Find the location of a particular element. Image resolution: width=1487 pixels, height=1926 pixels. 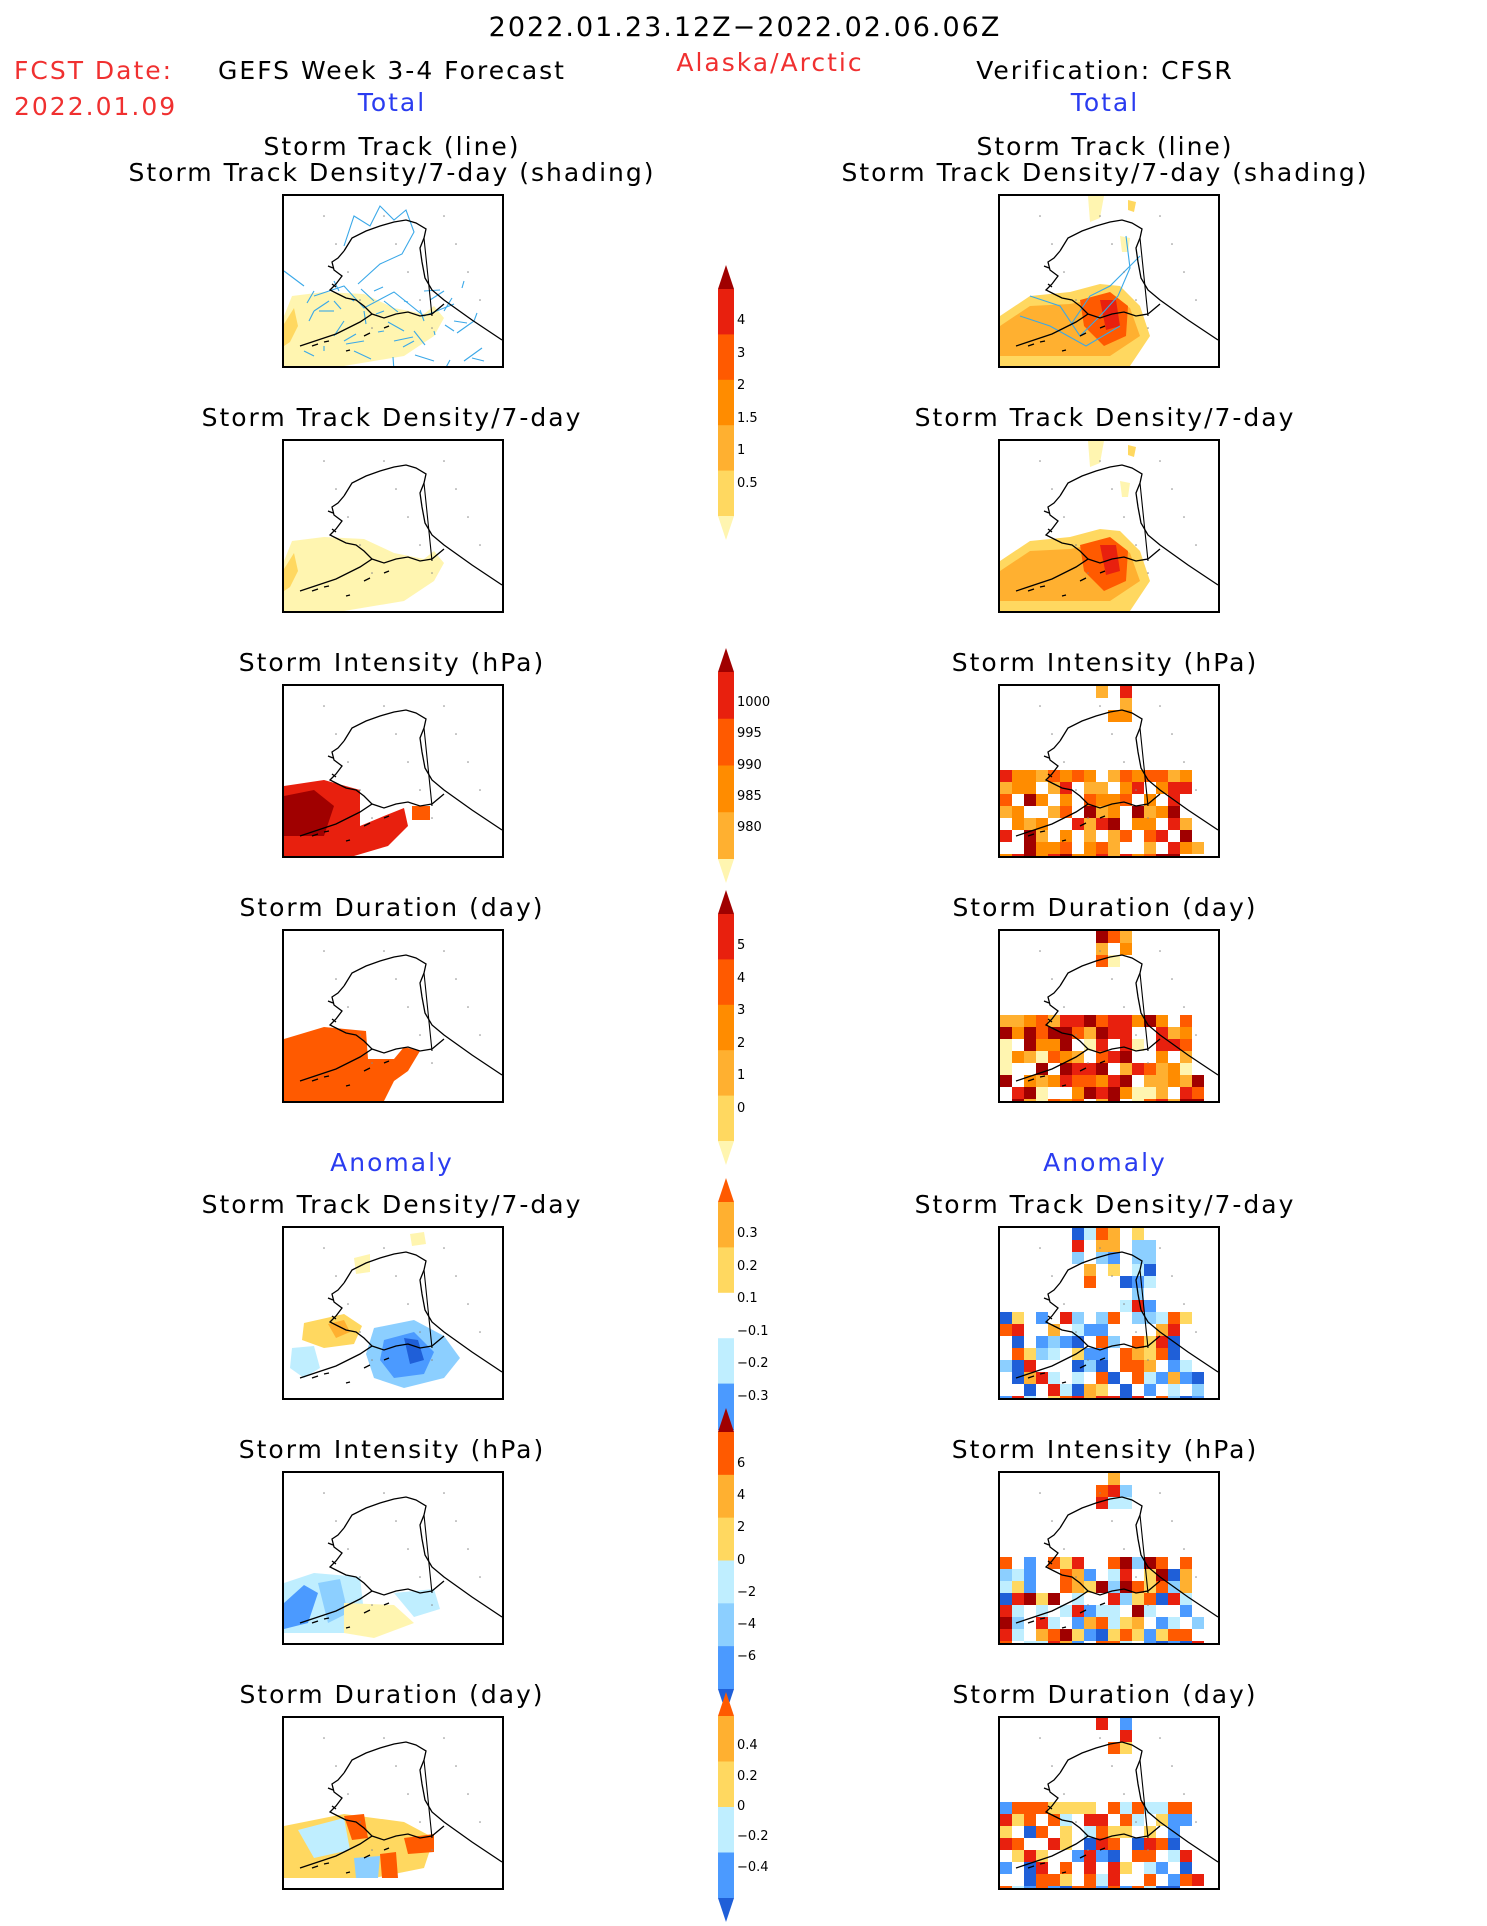

colorbar-tick-label: 1000 is located at coordinates (754, 703).